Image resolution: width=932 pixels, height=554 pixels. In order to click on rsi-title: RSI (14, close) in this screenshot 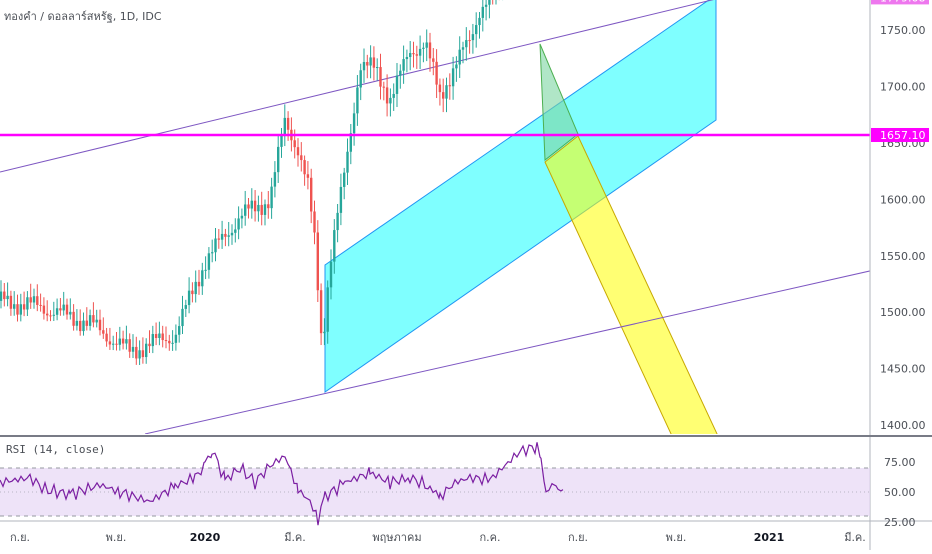, I will do `click(56, 449)`.